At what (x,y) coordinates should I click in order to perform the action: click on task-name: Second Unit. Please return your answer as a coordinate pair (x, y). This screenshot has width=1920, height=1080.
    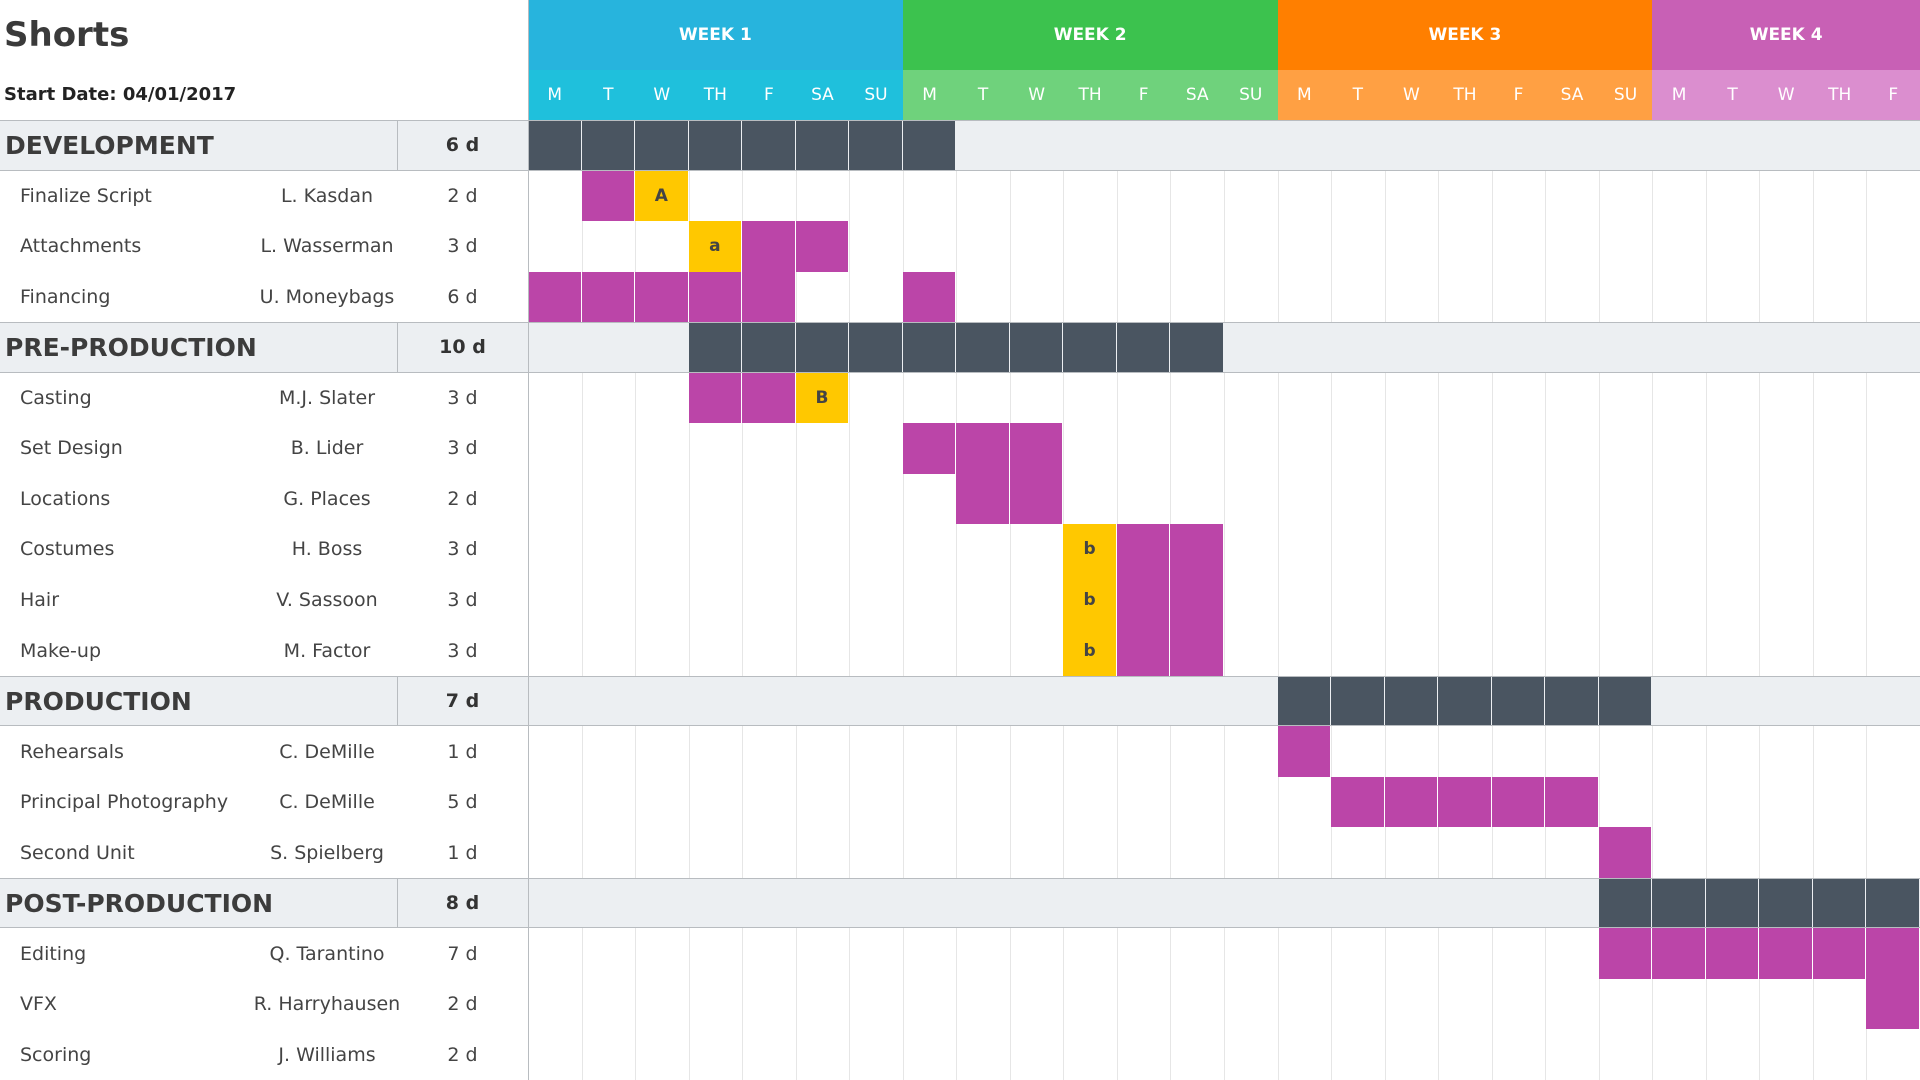
    Looking at the image, I should click on (77, 852).